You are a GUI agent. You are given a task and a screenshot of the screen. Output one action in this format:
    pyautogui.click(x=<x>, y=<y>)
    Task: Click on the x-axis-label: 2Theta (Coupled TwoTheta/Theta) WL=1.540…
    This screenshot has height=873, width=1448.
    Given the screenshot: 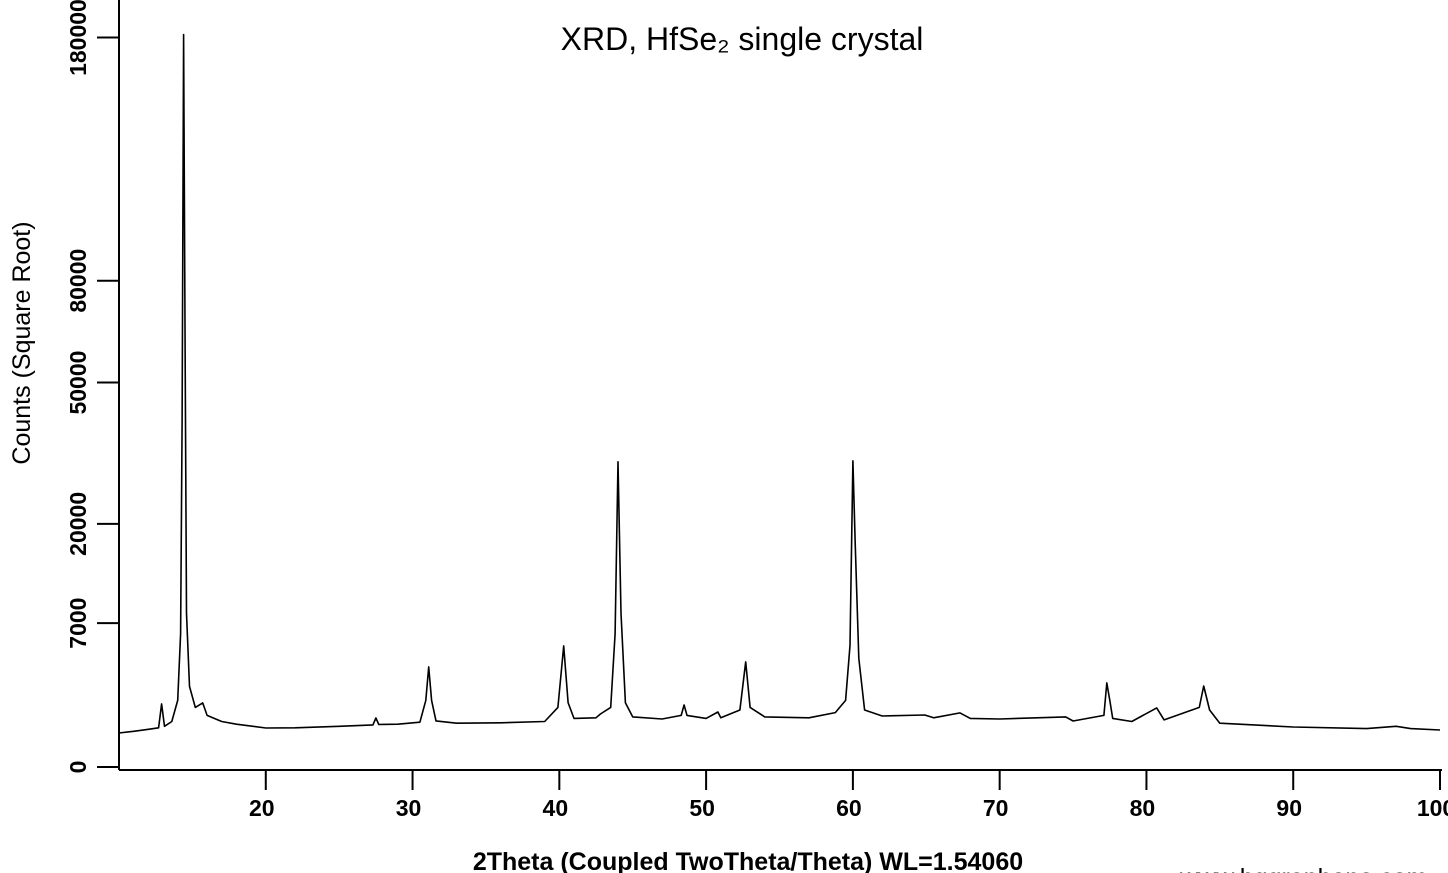 What is the action you would take?
    pyautogui.click(x=748, y=860)
    